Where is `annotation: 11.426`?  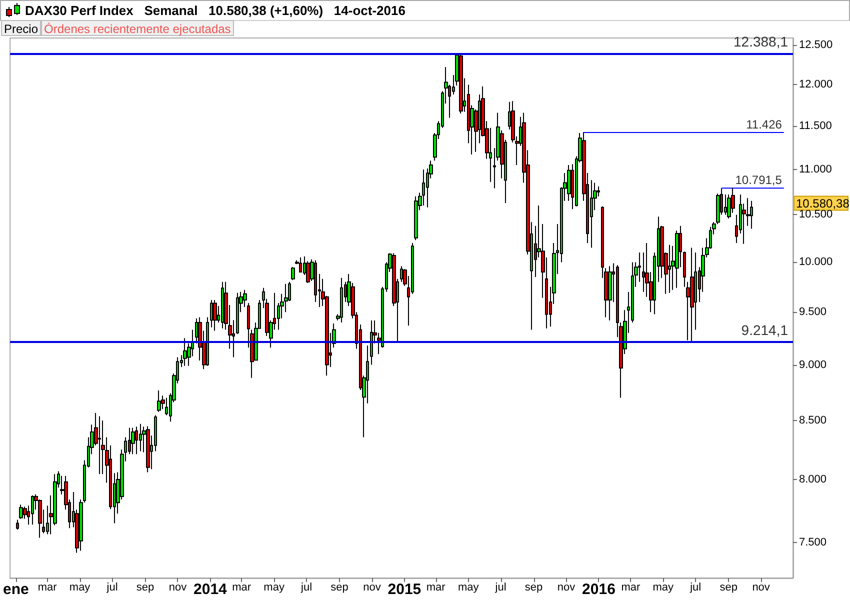
annotation: 11.426 is located at coordinates (764, 124).